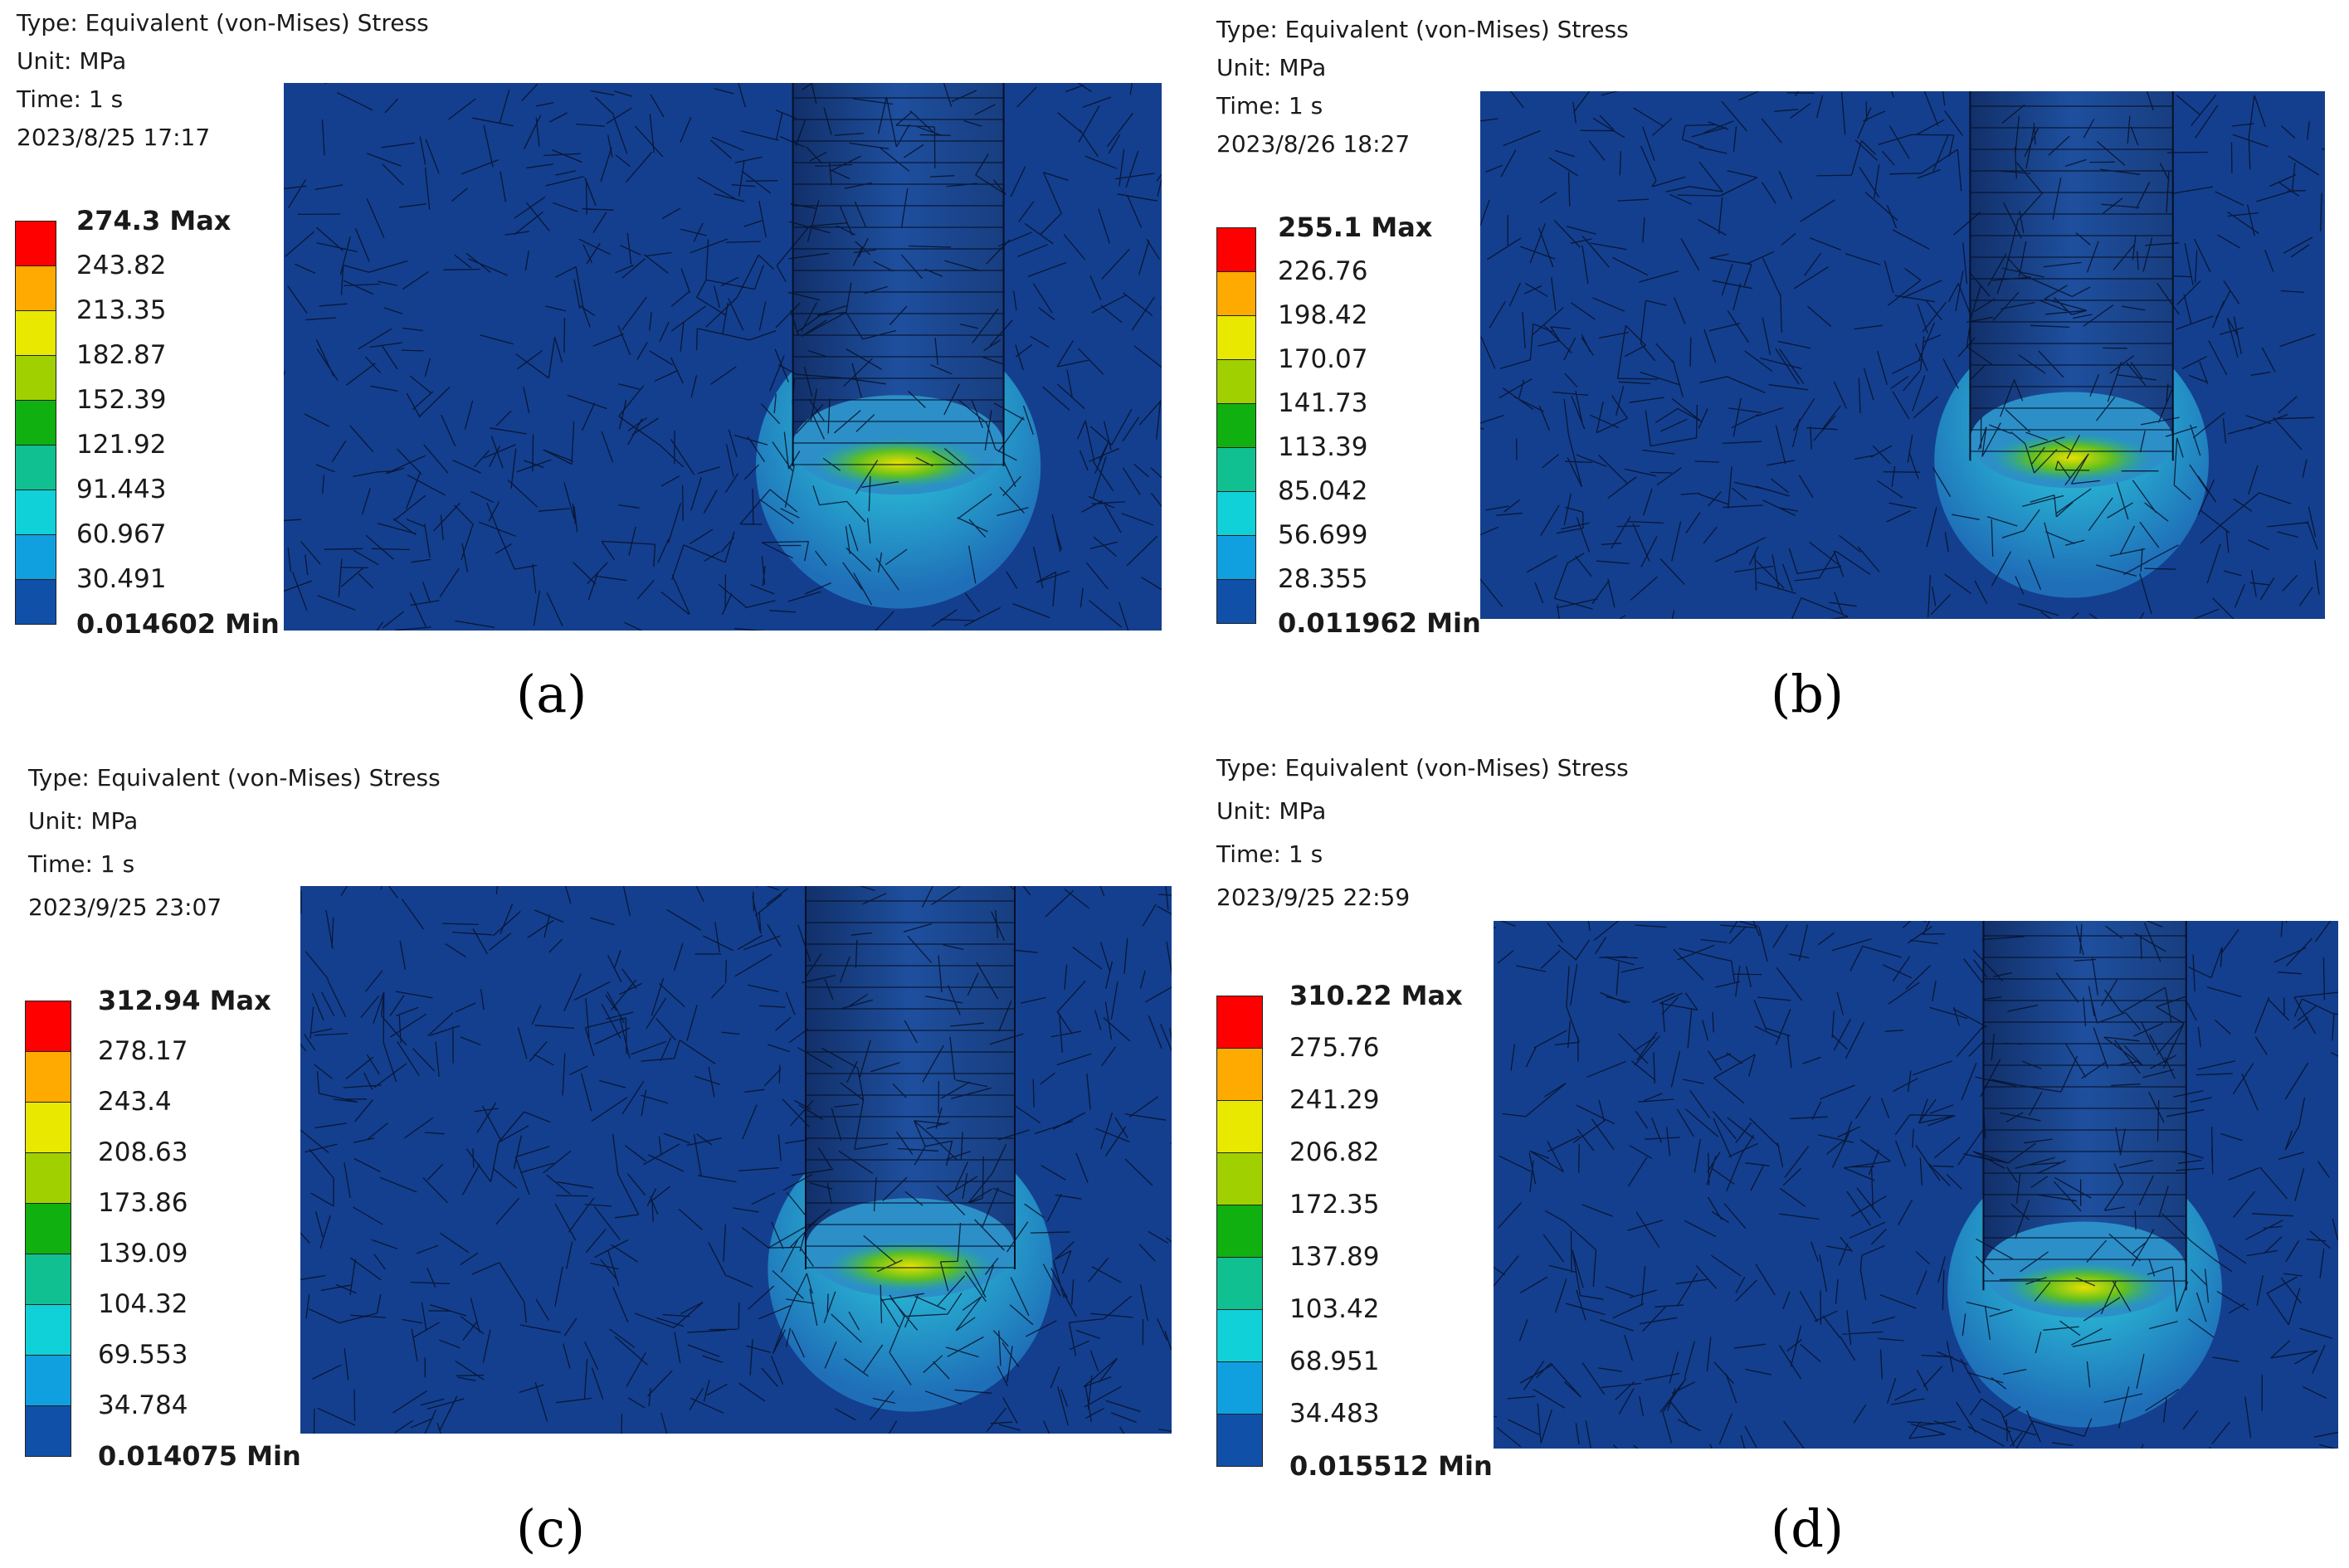  Describe the element at coordinates (121, 489) in the screenshot. I see `legend-value-label: 91.443` at that location.